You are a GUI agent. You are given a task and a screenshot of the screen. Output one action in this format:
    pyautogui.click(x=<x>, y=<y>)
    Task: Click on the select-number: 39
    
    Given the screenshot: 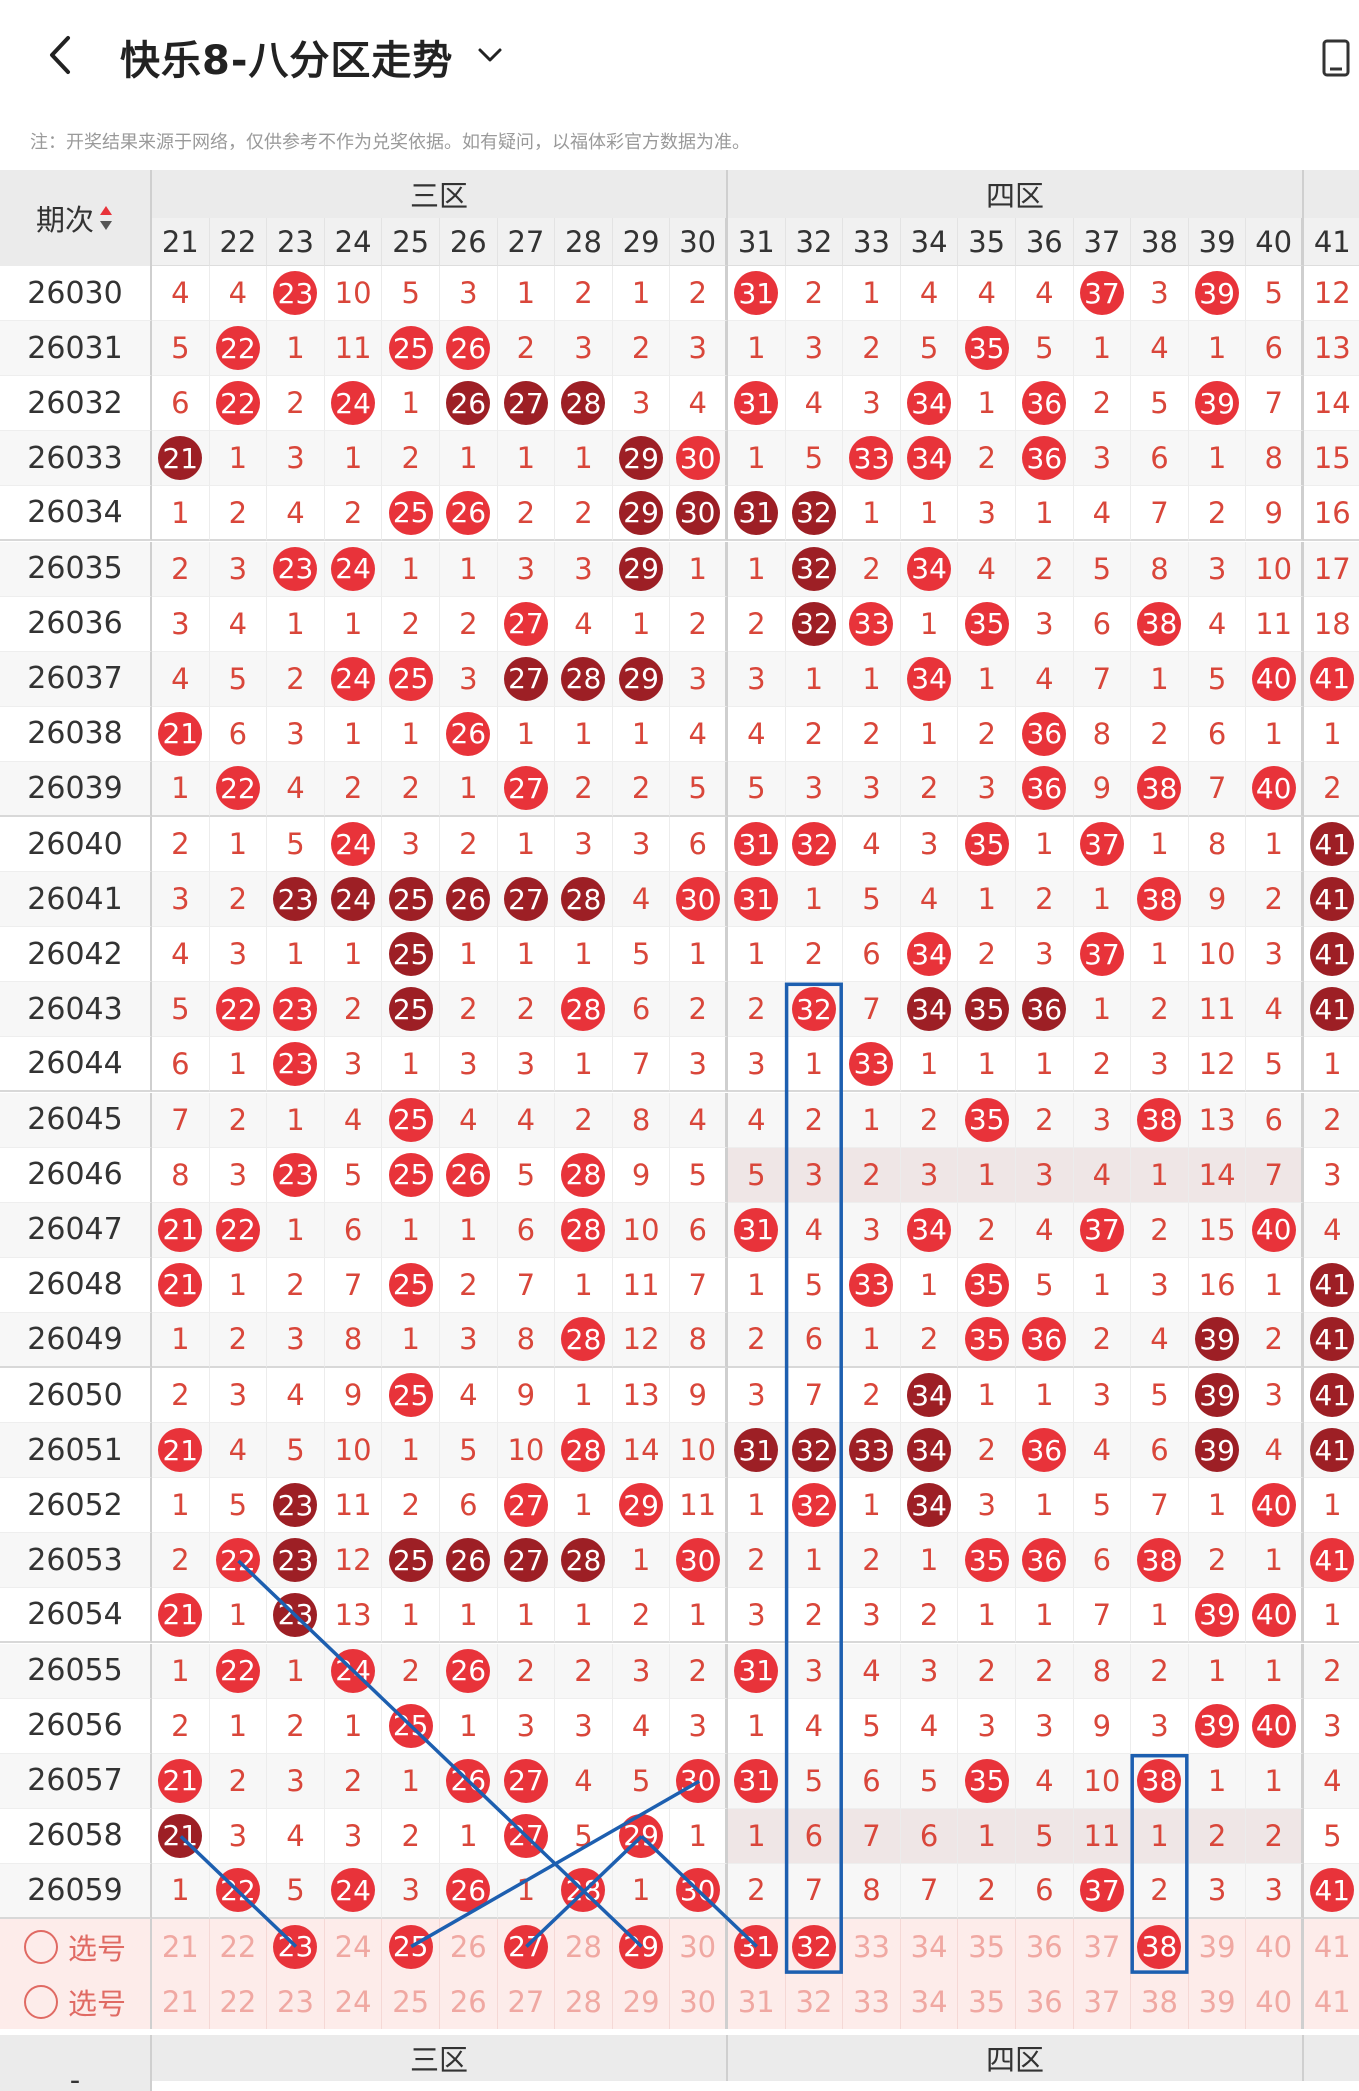 What is the action you would take?
    pyautogui.click(x=1217, y=2001)
    